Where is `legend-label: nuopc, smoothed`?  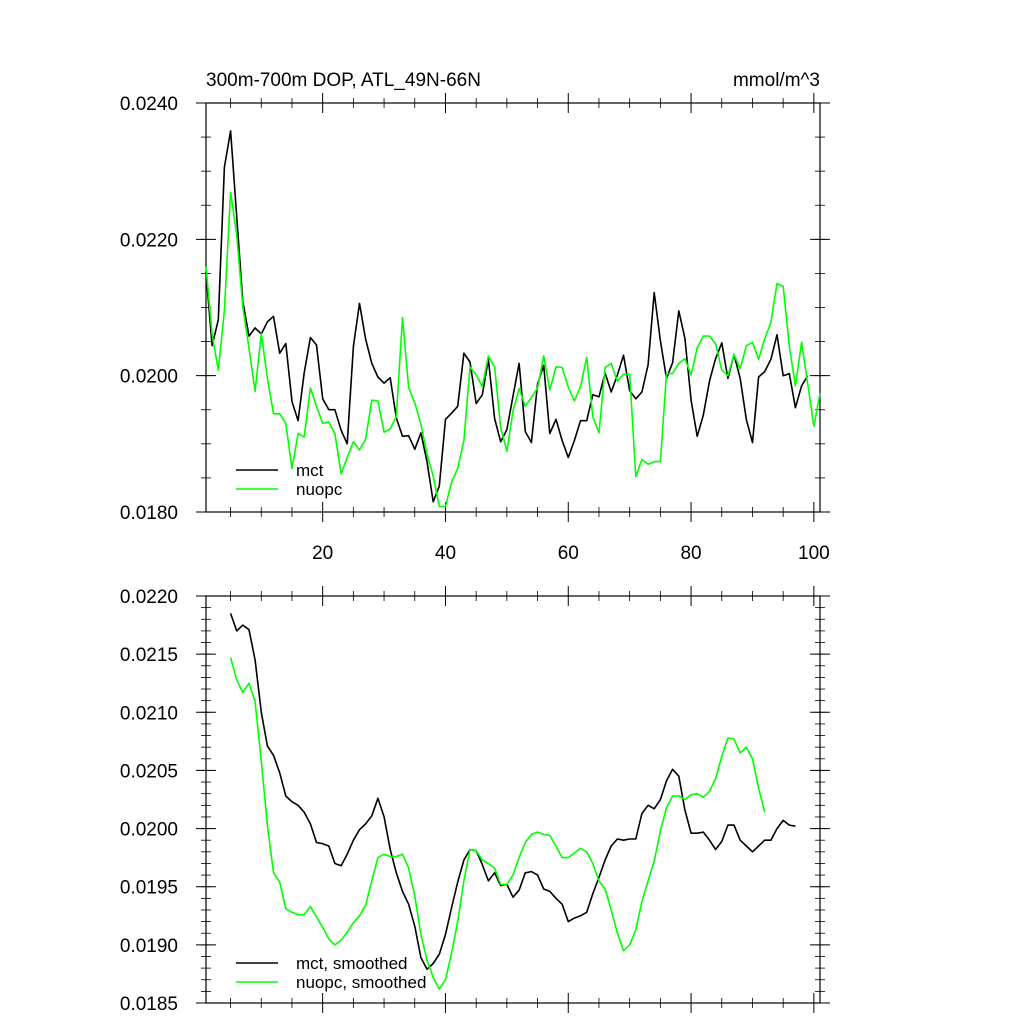 legend-label: nuopc, smoothed is located at coordinates (361, 982).